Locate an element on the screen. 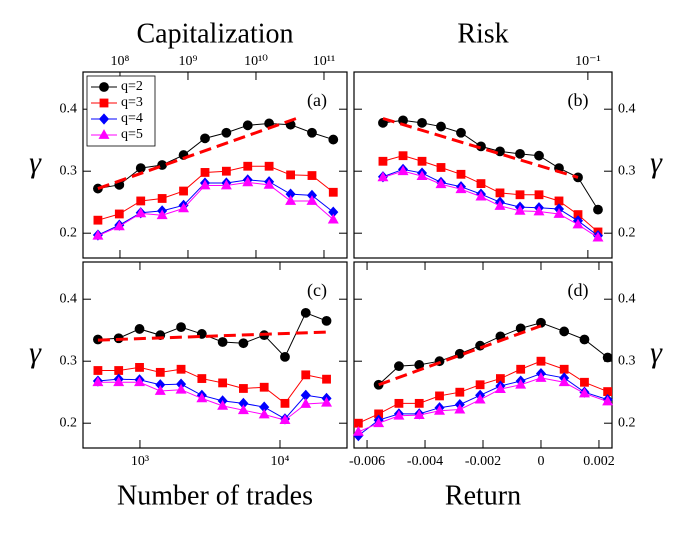 This screenshot has width=699, height=540. x-tick-label: 10¹⁰ is located at coordinates (256, 61).